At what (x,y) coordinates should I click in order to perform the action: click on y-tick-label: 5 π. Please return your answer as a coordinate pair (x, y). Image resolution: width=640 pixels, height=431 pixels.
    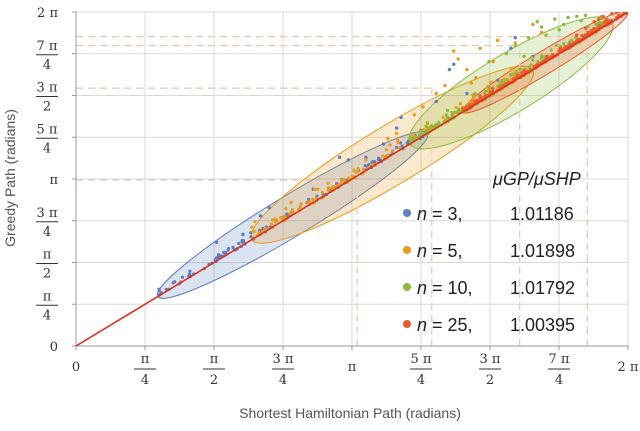
    Looking at the image, I should click on (47, 129).